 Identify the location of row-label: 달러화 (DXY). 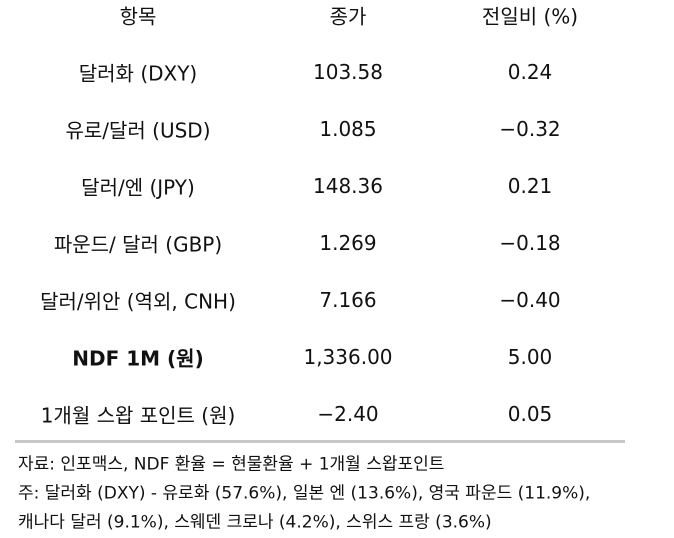
(138, 73).